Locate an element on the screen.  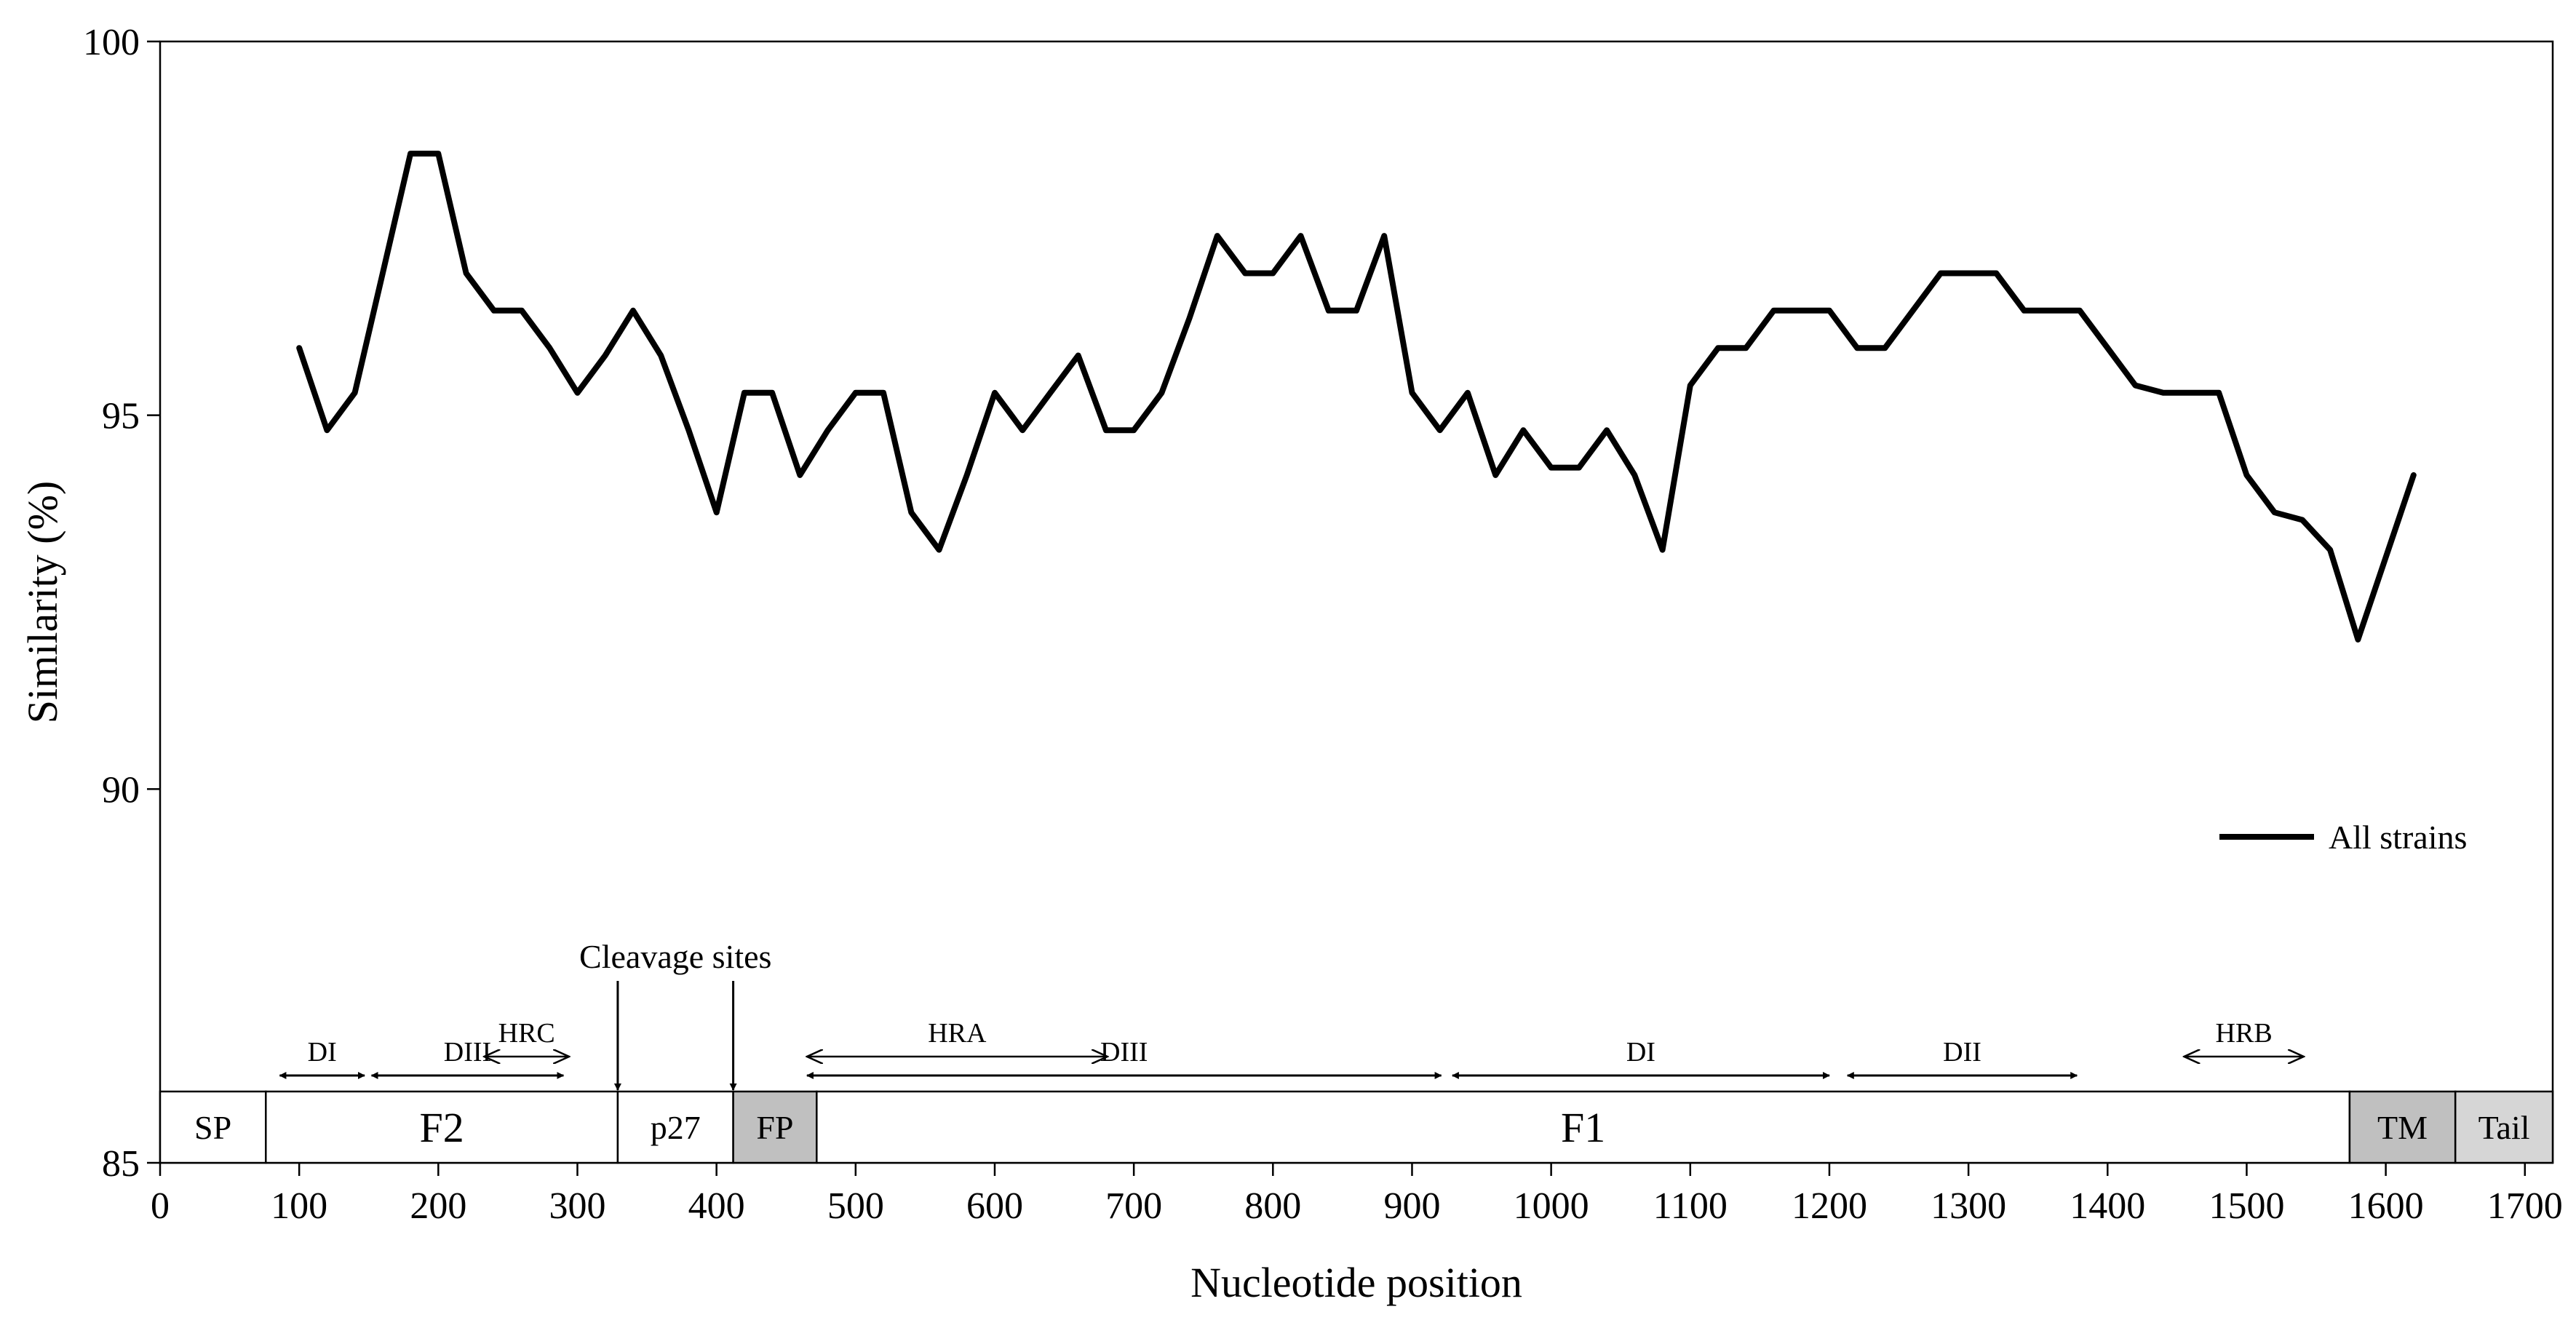
domain-hra-label: HRA is located at coordinates (957, 1033).